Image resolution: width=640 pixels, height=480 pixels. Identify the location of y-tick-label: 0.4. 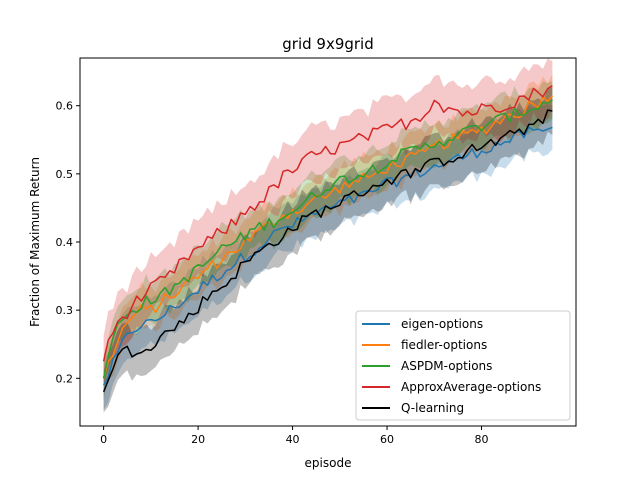
(65, 242).